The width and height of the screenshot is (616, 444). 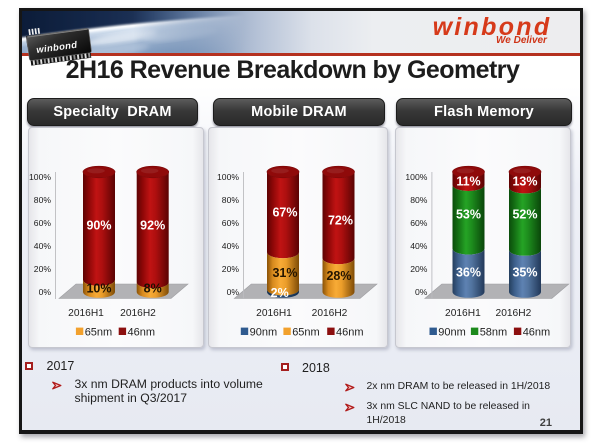 I want to click on svg-text: 72%, so click(x=340, y=220).